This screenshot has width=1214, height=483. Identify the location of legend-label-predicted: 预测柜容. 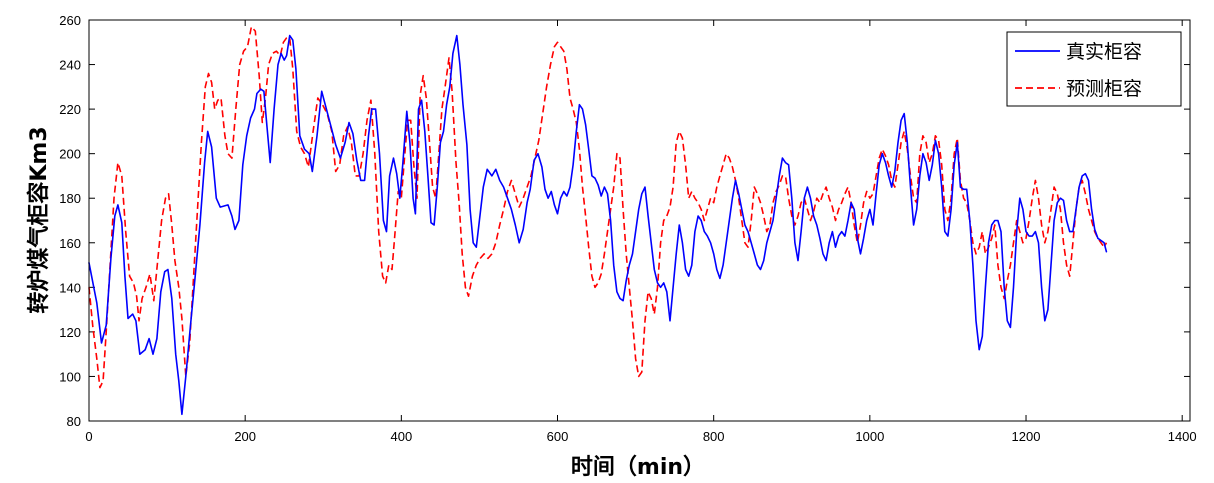
(1104, 89).